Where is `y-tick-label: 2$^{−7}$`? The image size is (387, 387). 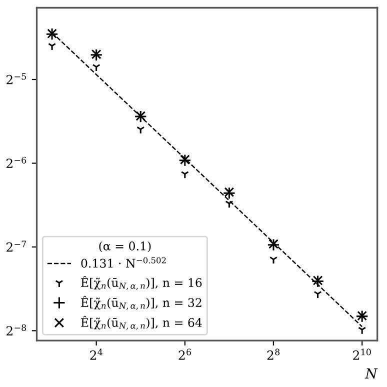 y-tick-label: 2$^{−7}$ is located at coordinates (16, 246).